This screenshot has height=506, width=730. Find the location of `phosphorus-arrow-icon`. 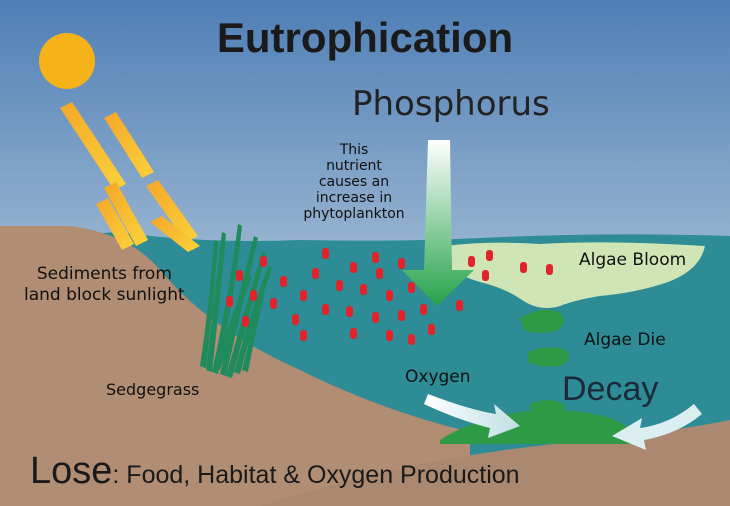

phosphorus-arrow-icon is located at coordinates (438, 223).